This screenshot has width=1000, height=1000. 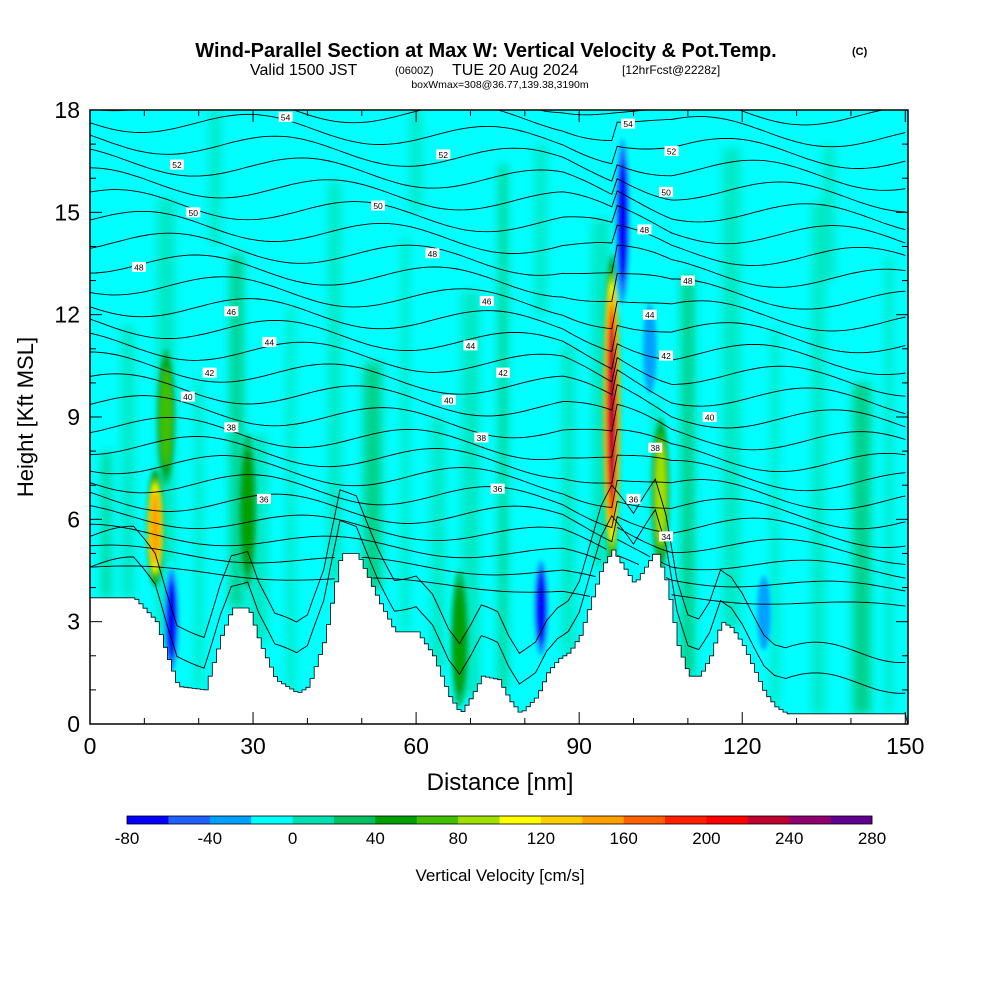 What do you see at coordinates (500, 782) in the screenshot?
I see `x-axis-label: Distance [nm]` at bounding box center [500, 782].